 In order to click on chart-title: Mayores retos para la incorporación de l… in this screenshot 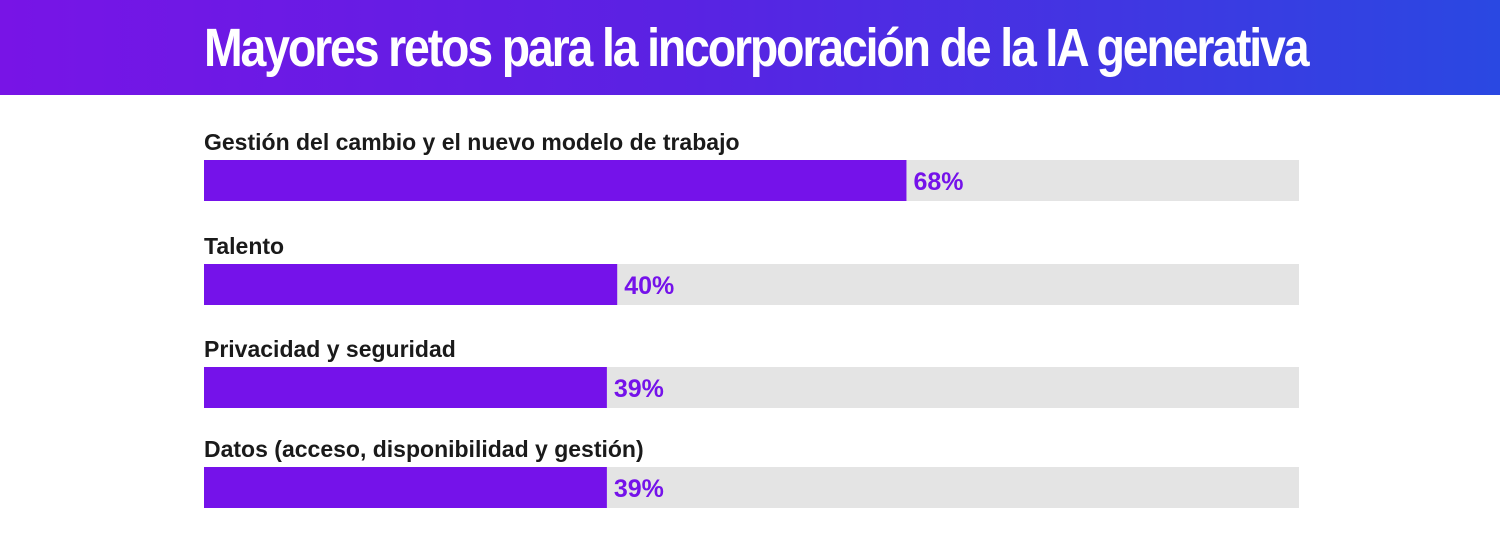, I will do `click(757, 48)`.